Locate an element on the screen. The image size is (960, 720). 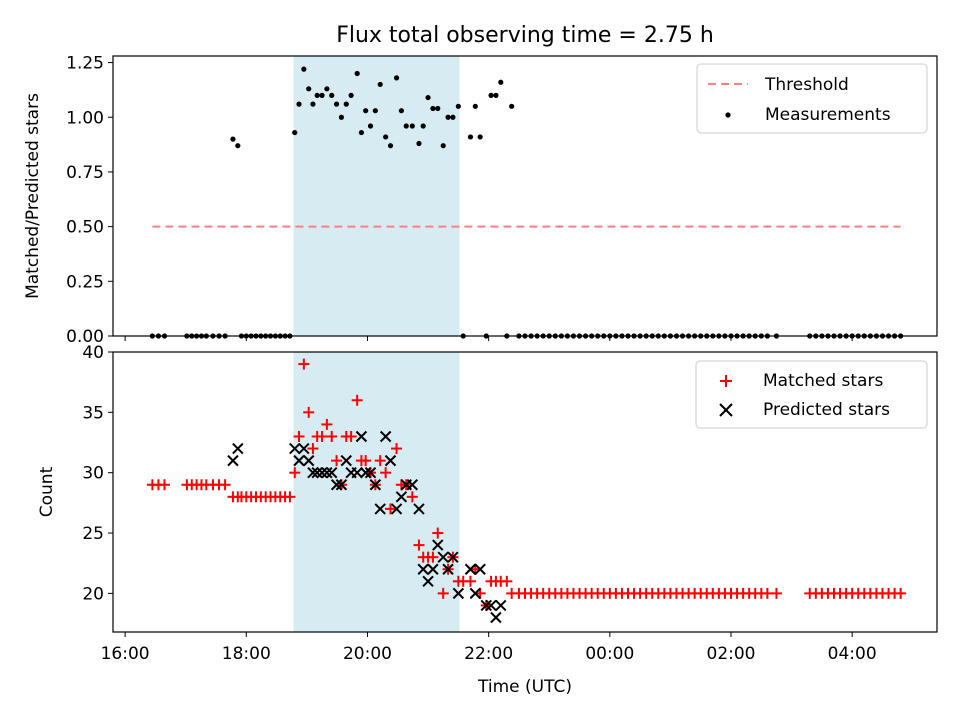
bot-y-tick-label: 25 is located at coordinates (93, 534).